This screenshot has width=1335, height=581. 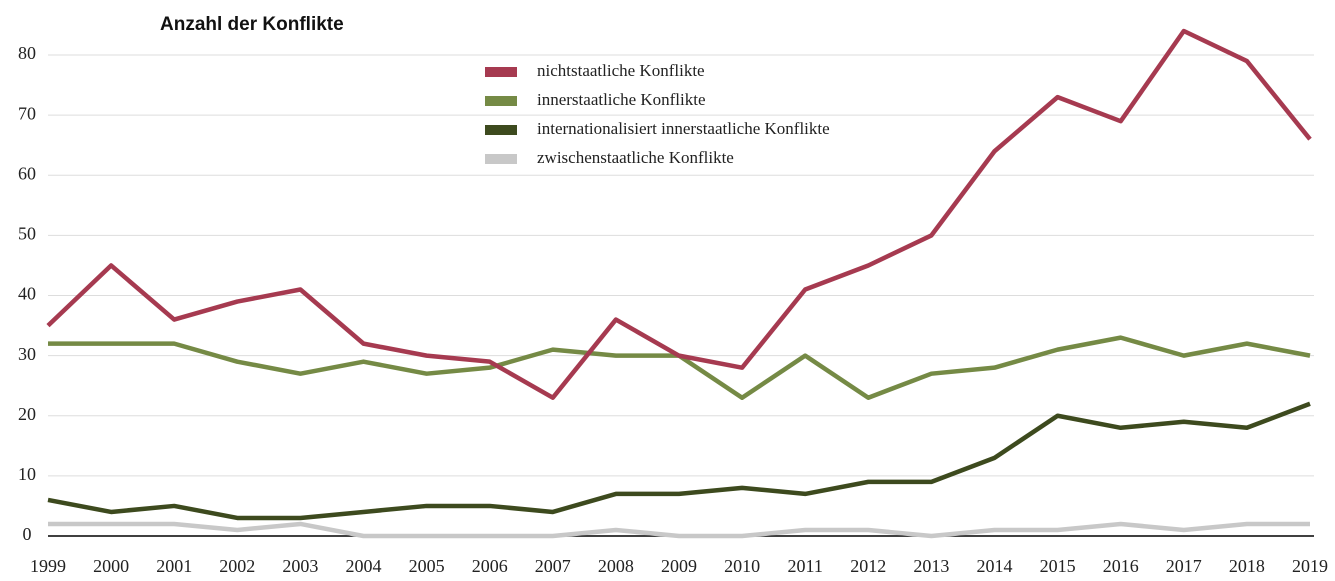 What do you see at coordinates (995, 566) in the screenshot?
I see `x-tick-label: 2014` at bounding box center [995, 566].